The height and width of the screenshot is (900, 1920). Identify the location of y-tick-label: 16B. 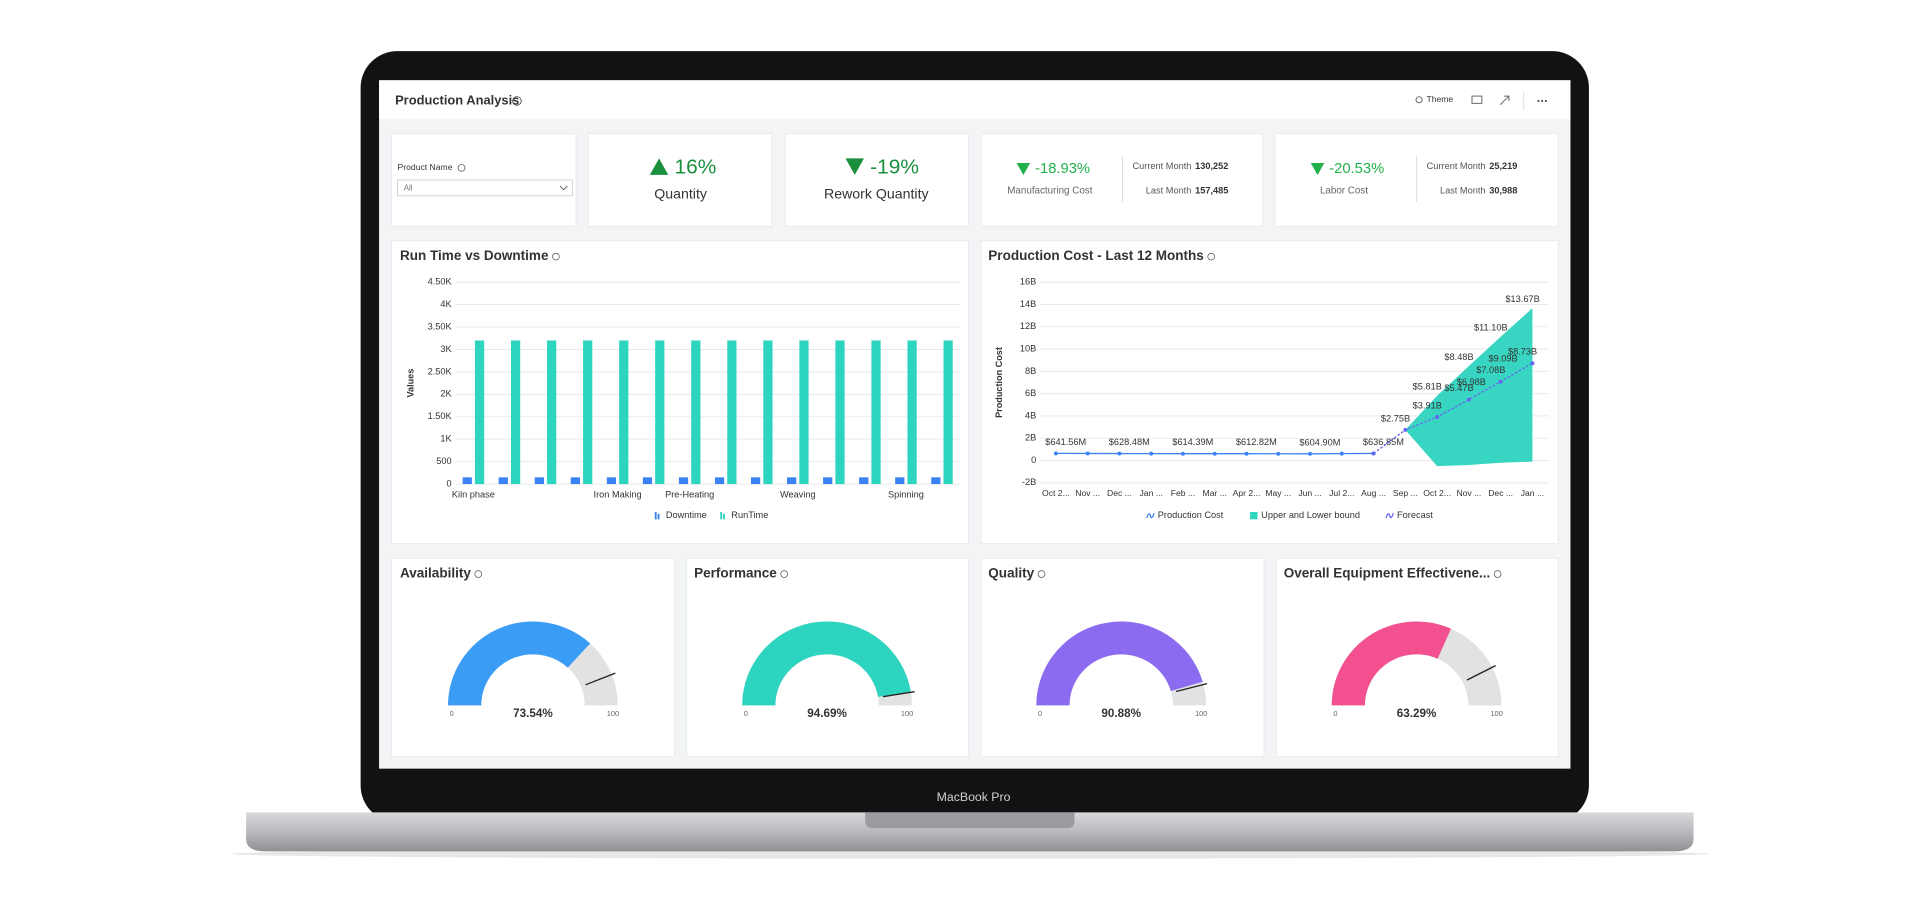
(1028, 282).